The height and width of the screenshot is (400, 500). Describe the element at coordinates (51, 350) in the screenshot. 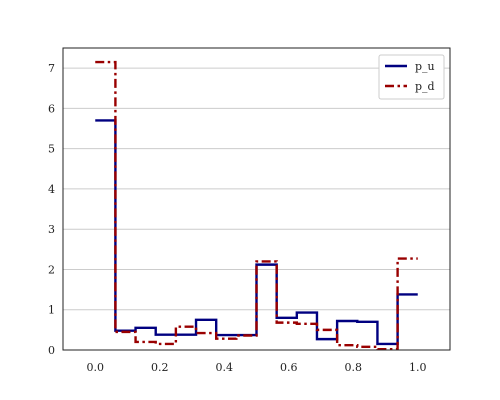

I see `y-tick-label: 0` at that location.